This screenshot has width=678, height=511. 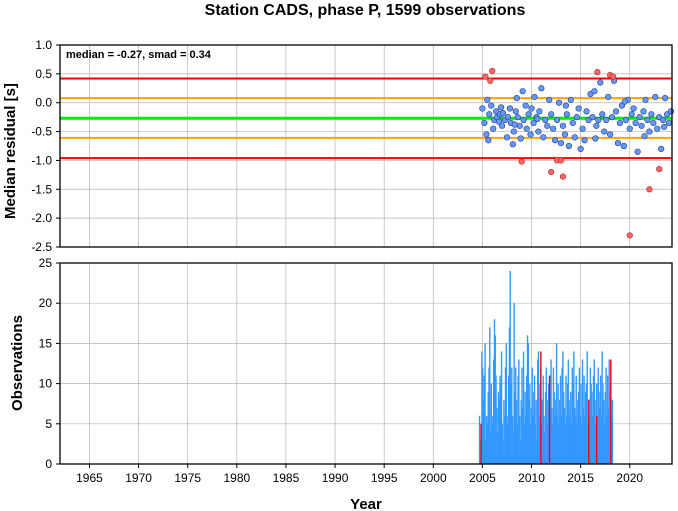 I want to click on y-tick-label: -2.0, so click(x=41, y=218).